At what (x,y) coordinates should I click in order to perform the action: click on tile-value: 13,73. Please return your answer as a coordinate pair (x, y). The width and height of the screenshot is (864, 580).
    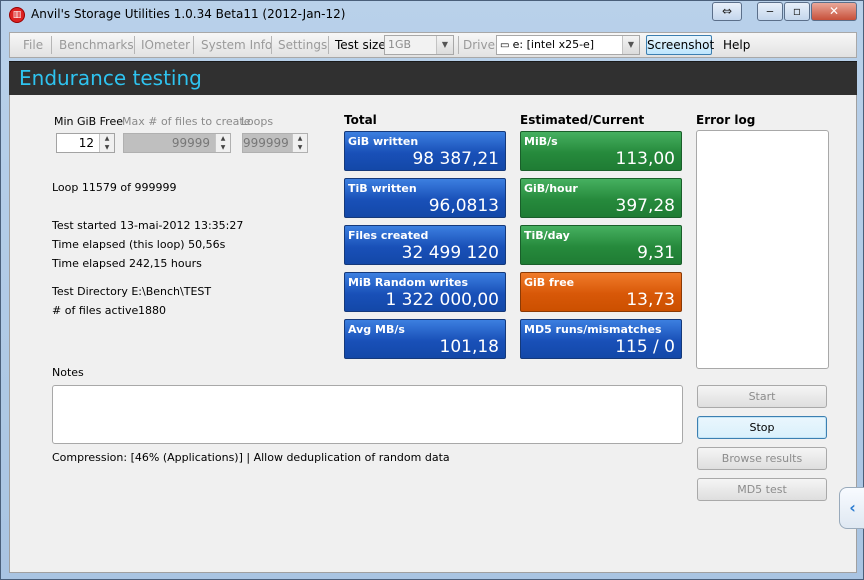
    Looking at the image, I should click on (650, 300).